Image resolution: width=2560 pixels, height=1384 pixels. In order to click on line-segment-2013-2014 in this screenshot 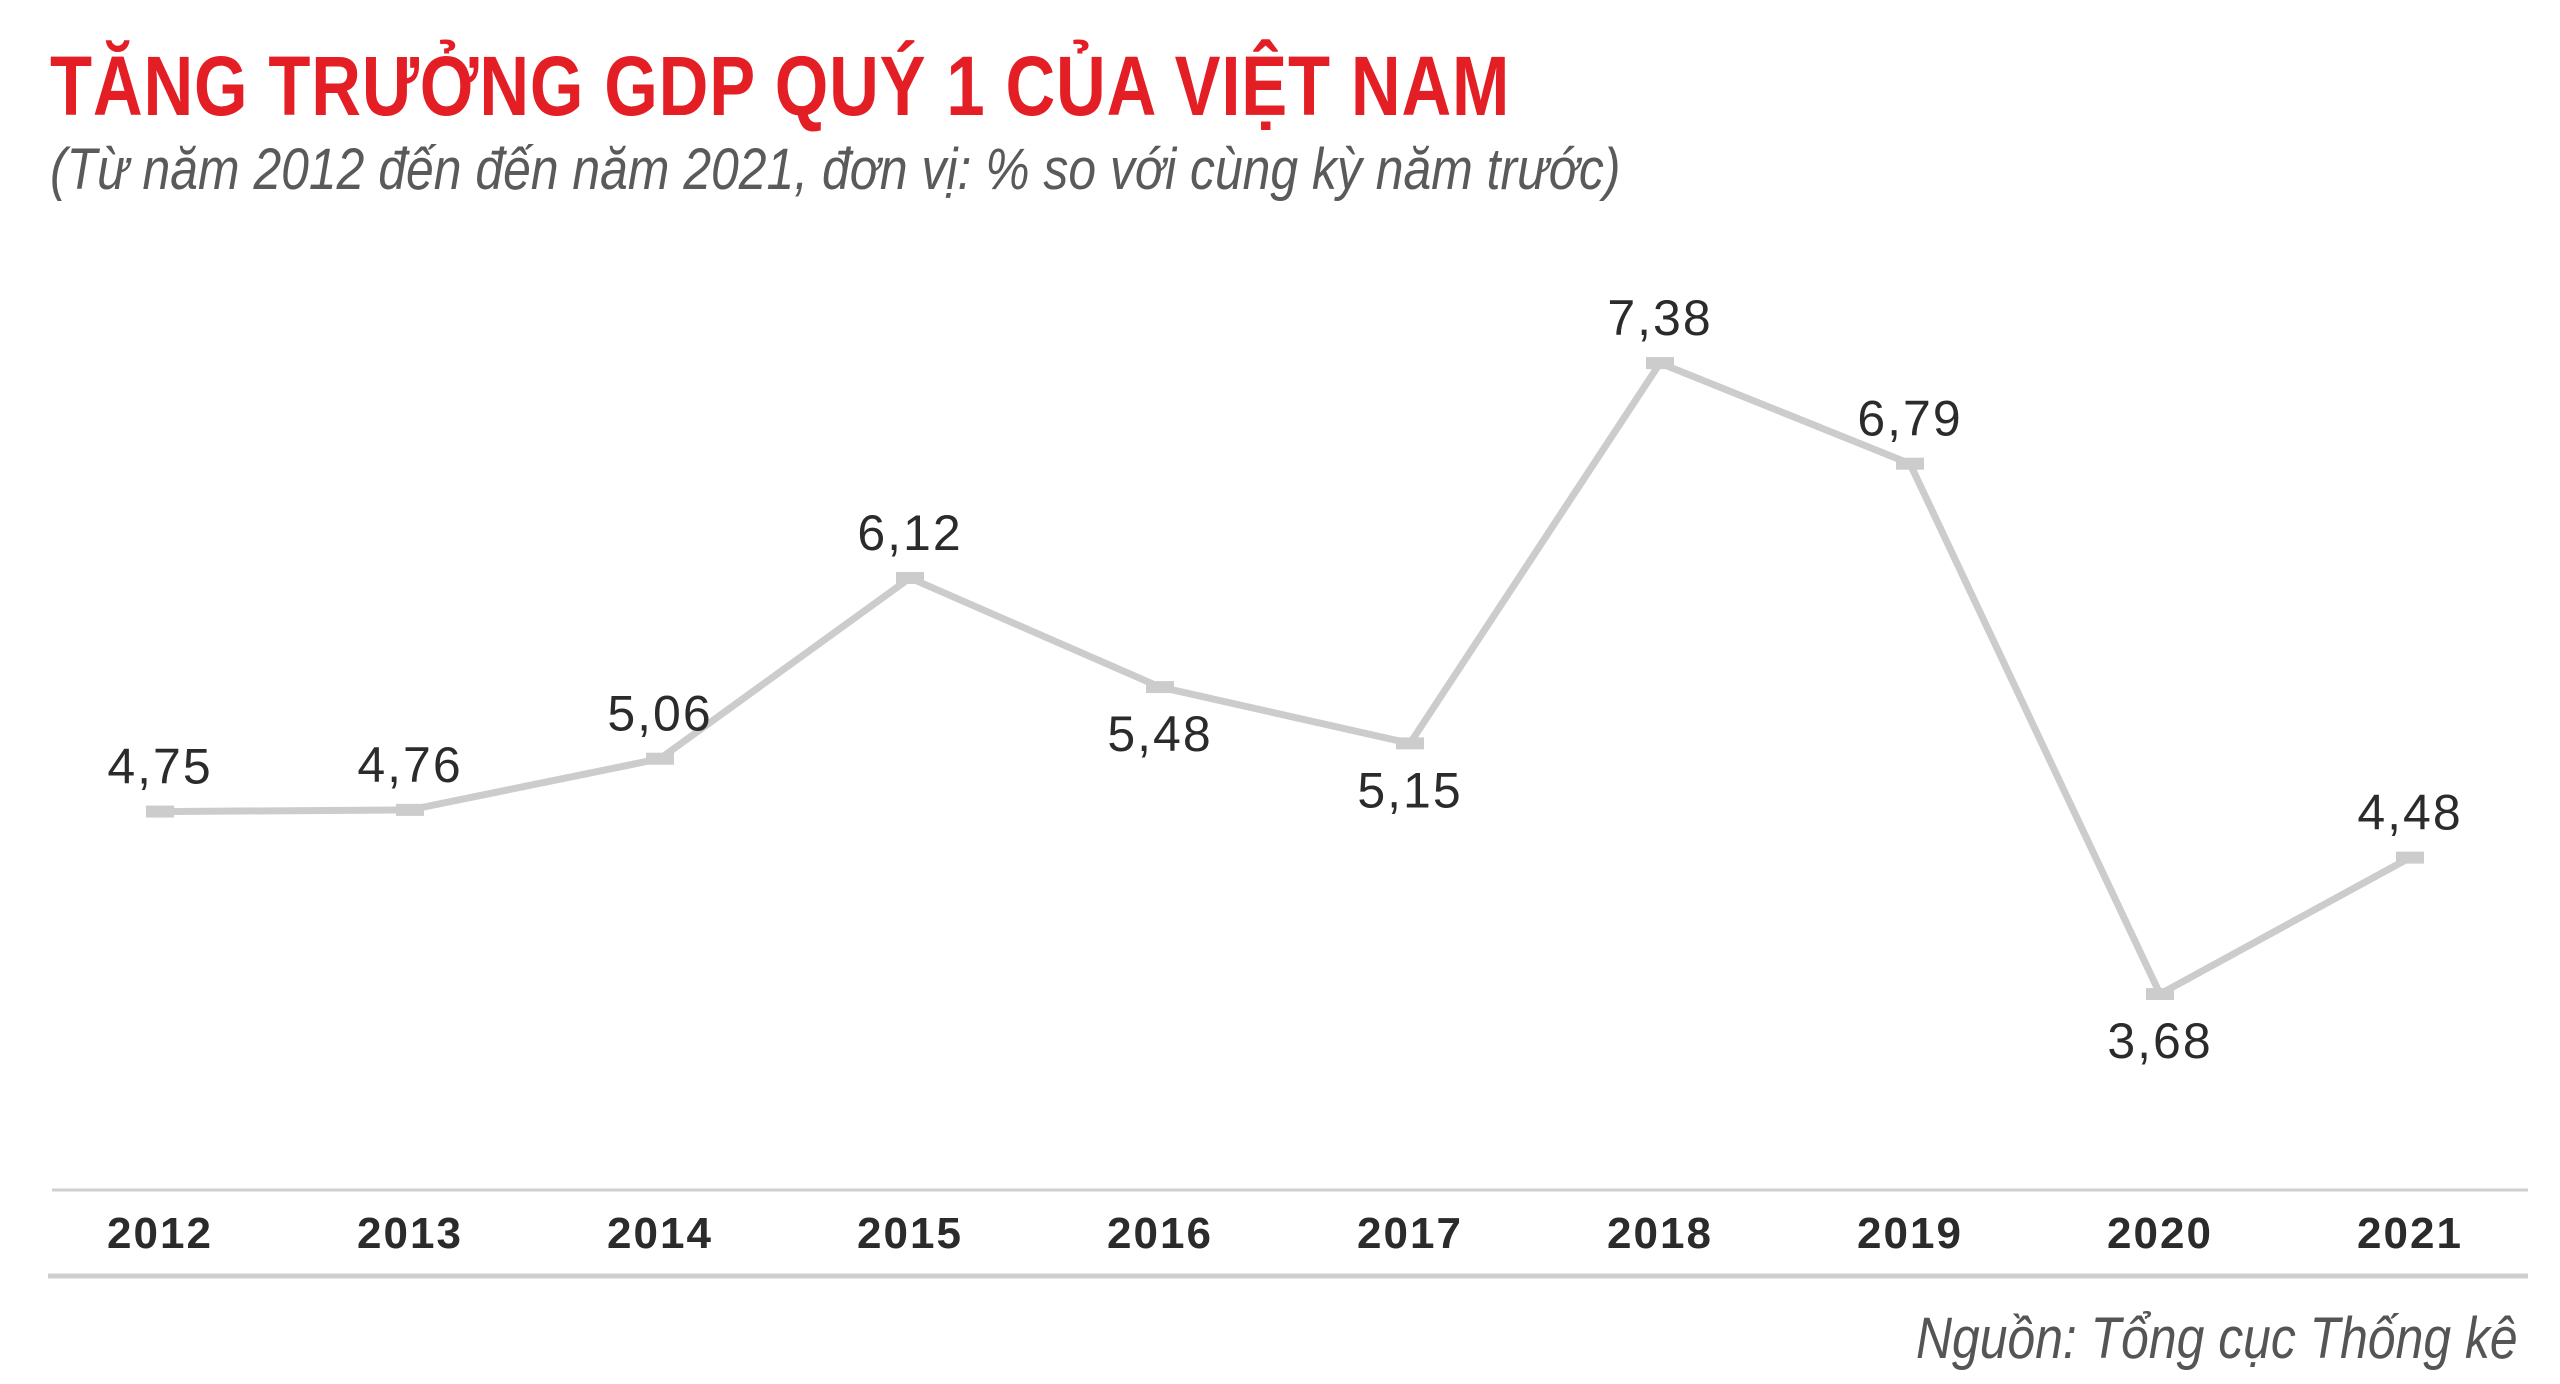, I will do `click(535, 784)`.